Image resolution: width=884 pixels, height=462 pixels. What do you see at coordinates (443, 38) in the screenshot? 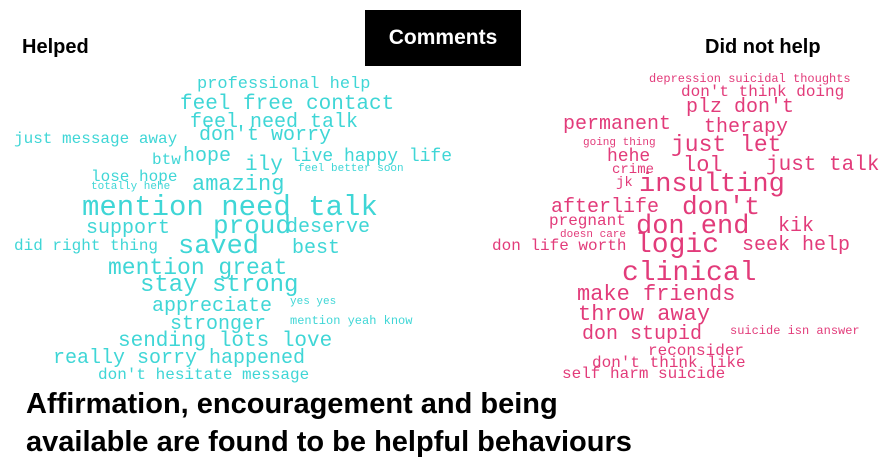
I see `comments-title: Comments` at bounding box center [443, 38].